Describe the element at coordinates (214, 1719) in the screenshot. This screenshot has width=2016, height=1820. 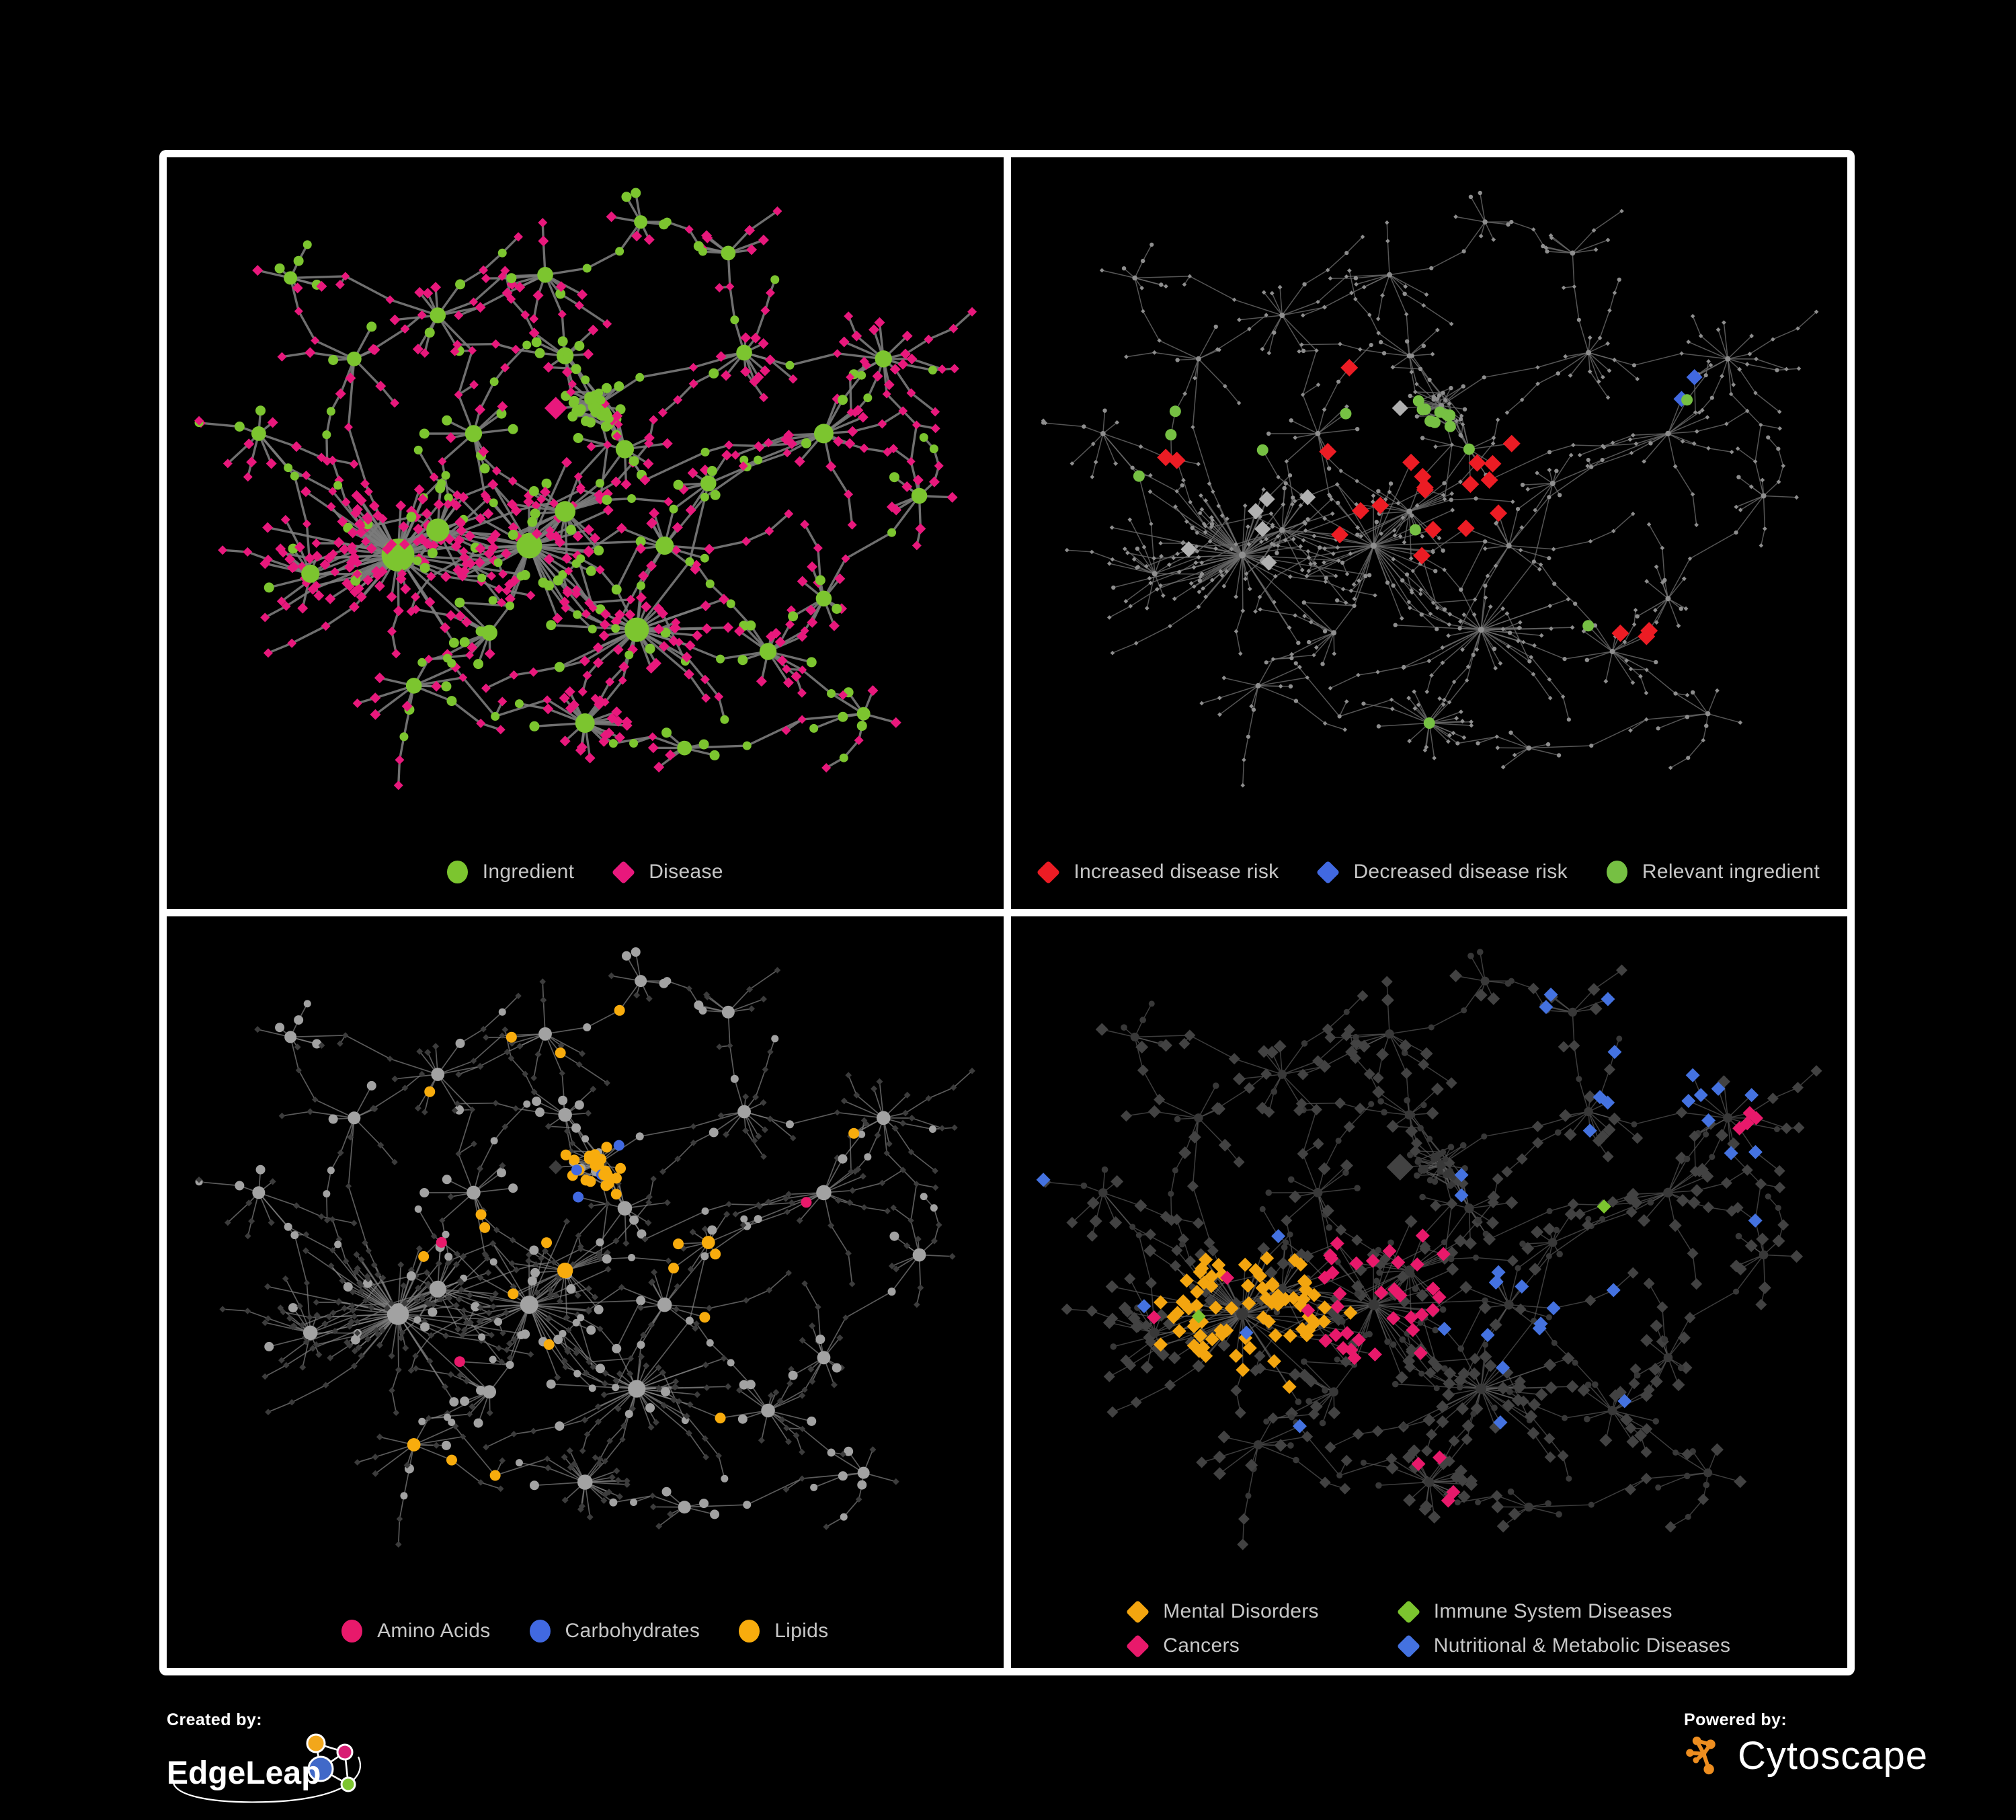
I see `created-by-label: Created by:` at that location.